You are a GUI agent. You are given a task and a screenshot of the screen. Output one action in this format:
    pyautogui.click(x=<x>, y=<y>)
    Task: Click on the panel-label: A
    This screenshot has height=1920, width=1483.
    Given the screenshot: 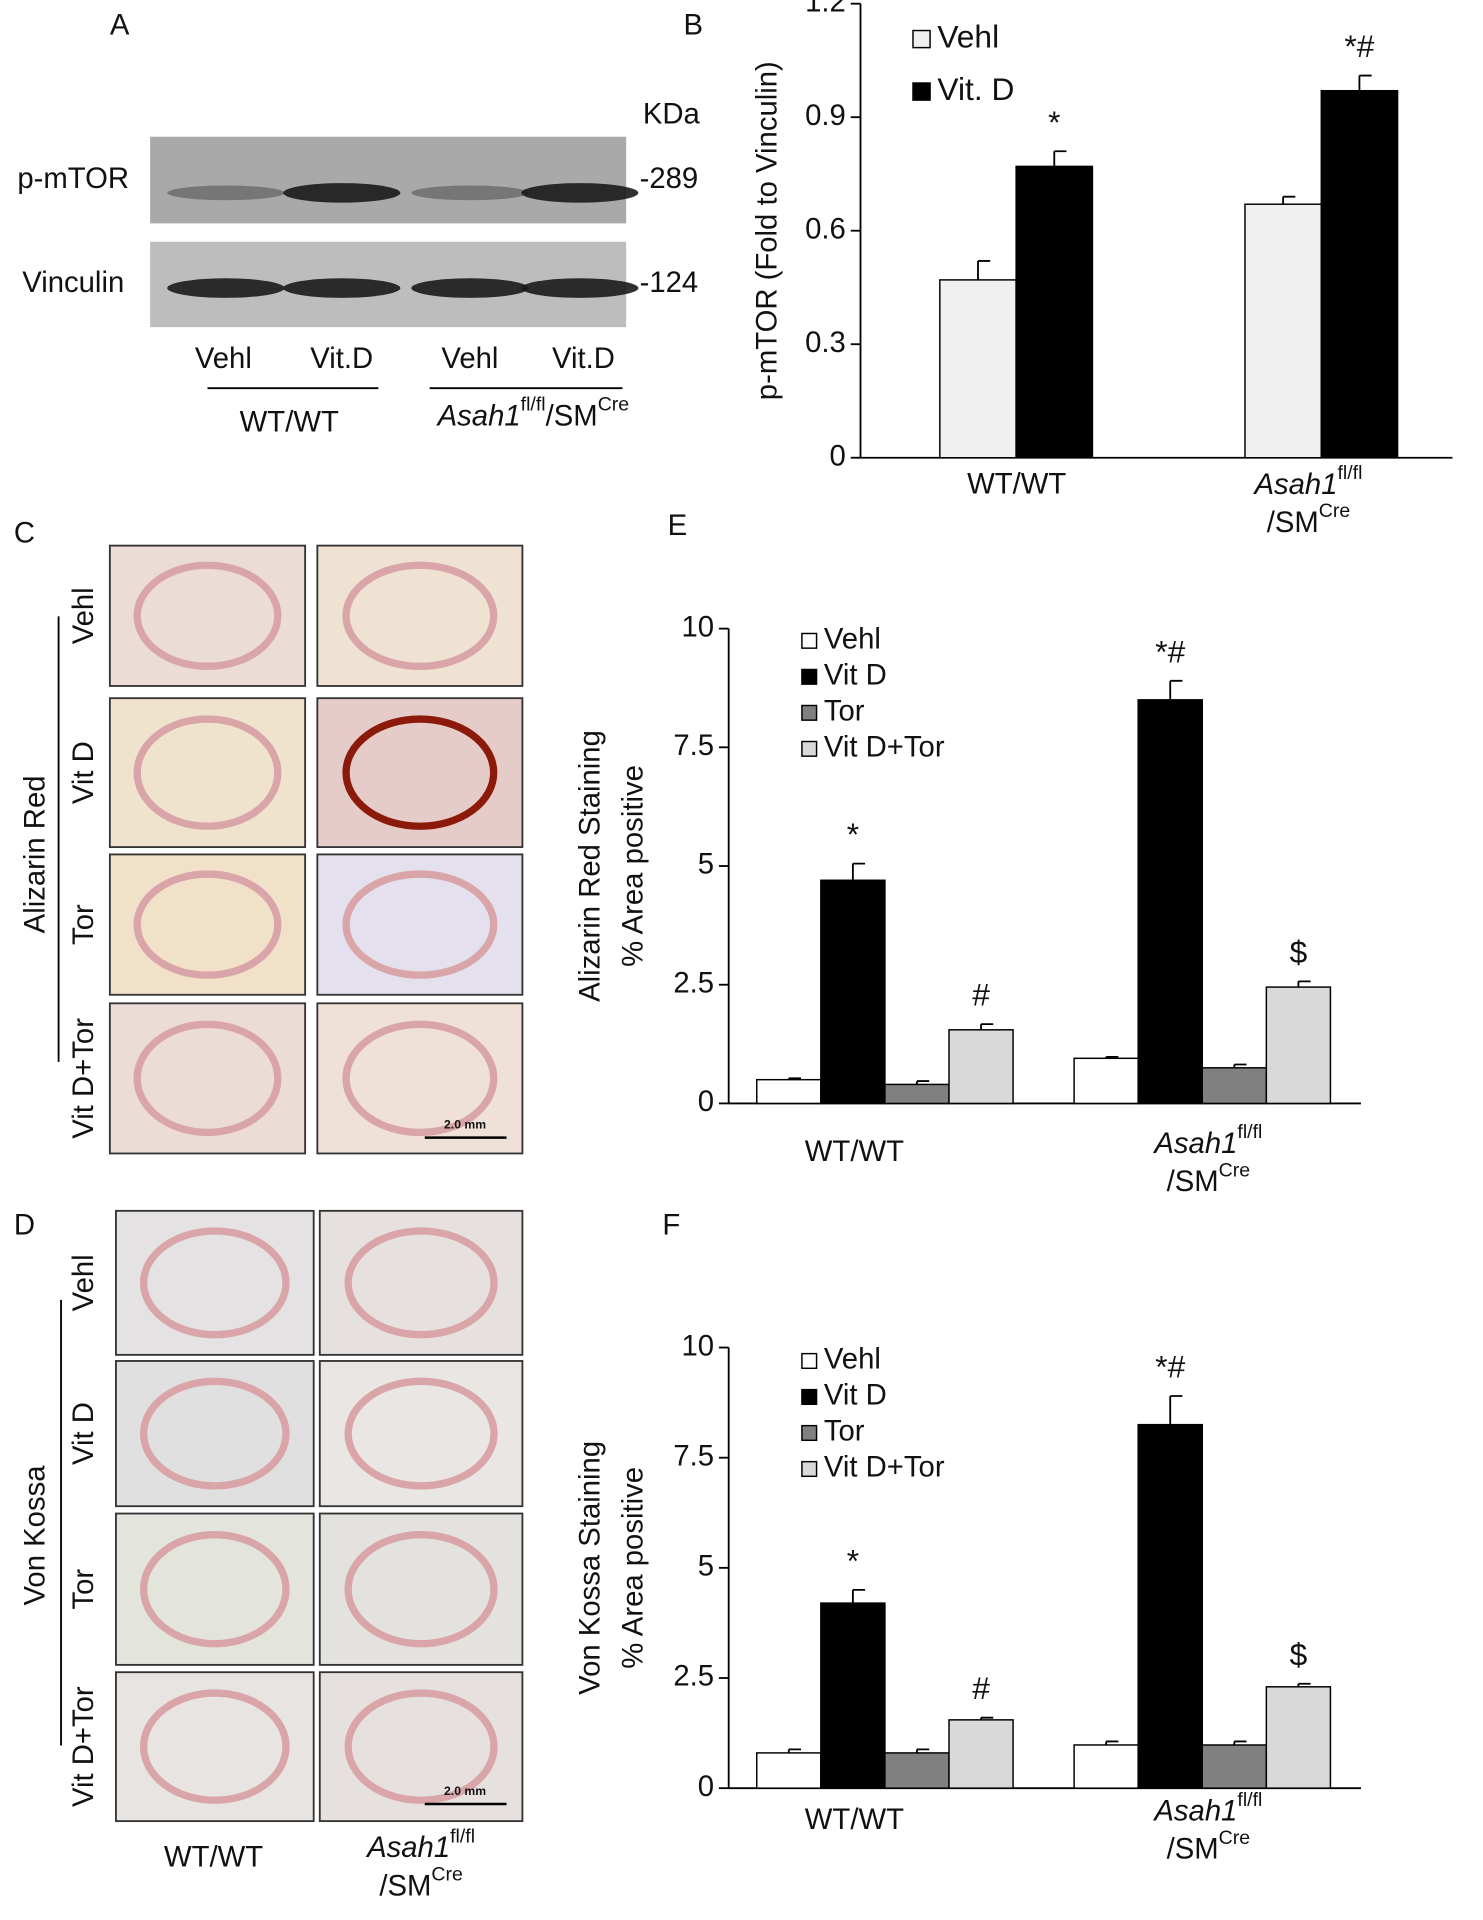 What is the action you would take?
    pyautogui.click(x=120, y=25)
    